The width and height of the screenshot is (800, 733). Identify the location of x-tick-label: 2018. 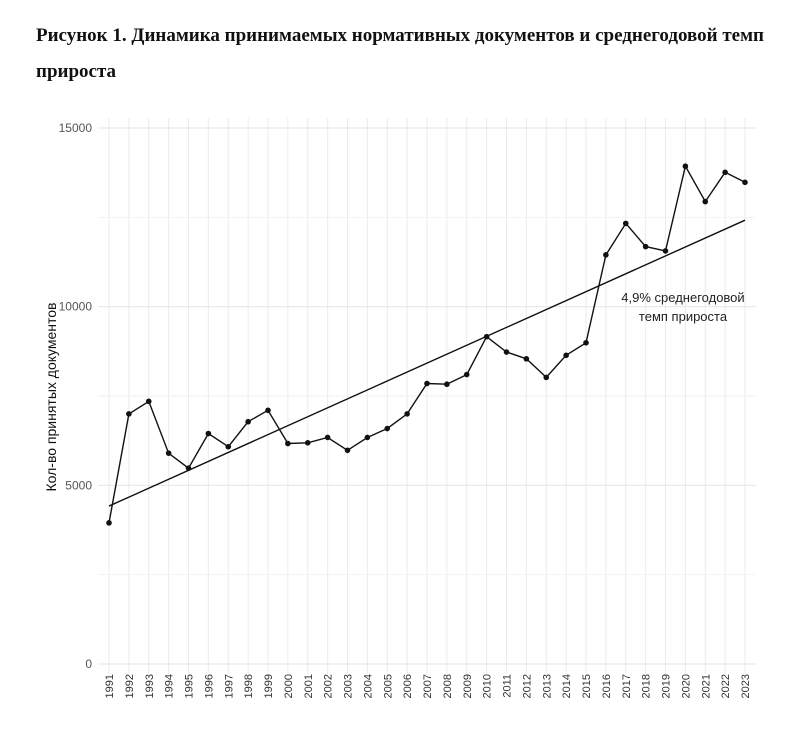
(647, 686).